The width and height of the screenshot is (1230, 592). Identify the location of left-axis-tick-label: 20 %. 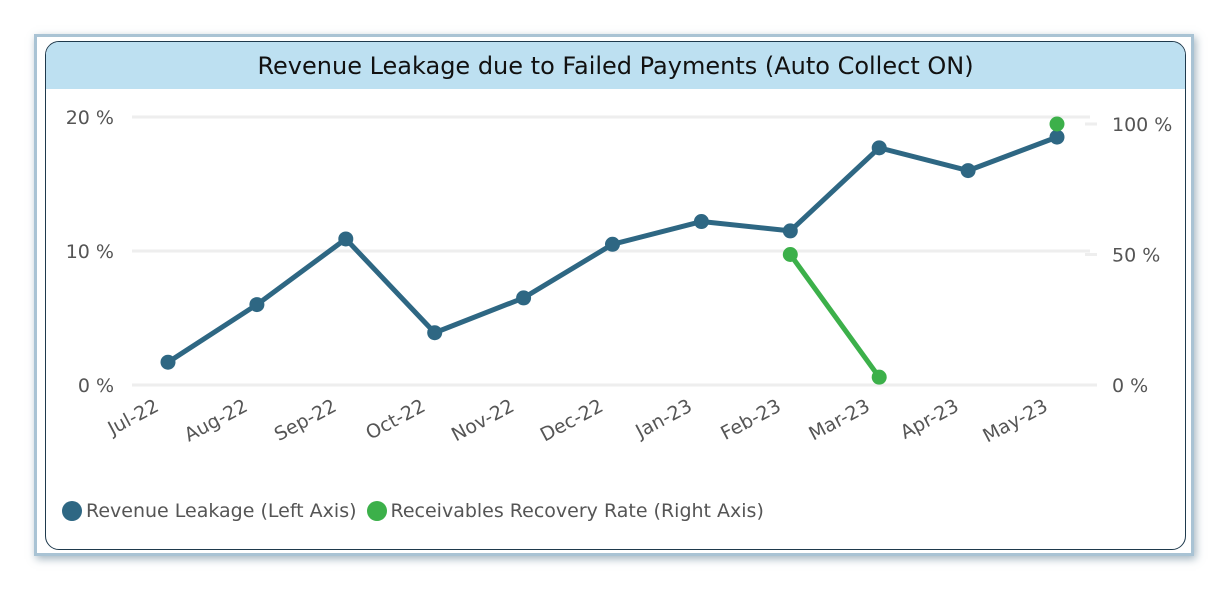
(90, 118).